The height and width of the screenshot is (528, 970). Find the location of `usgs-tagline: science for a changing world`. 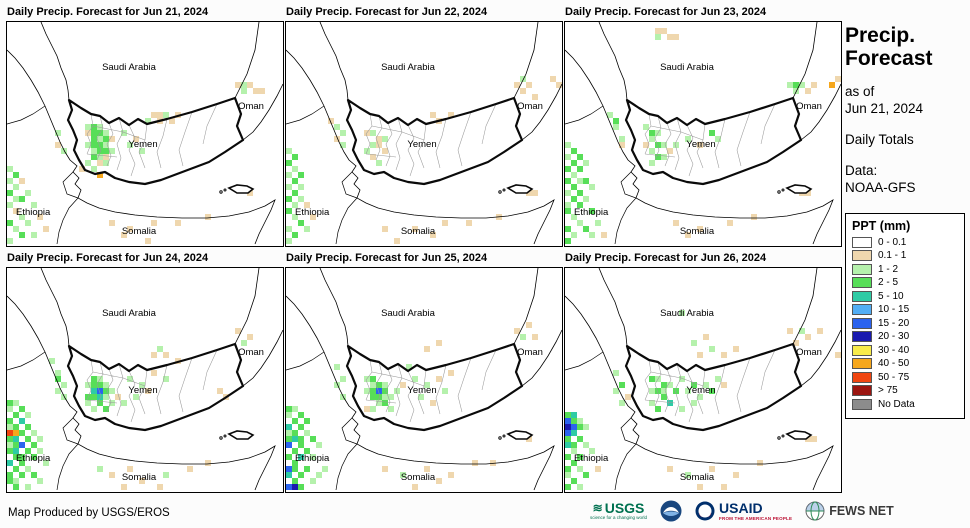

usgs-tagline: science for a changing world is located at coordinates (619, 518).